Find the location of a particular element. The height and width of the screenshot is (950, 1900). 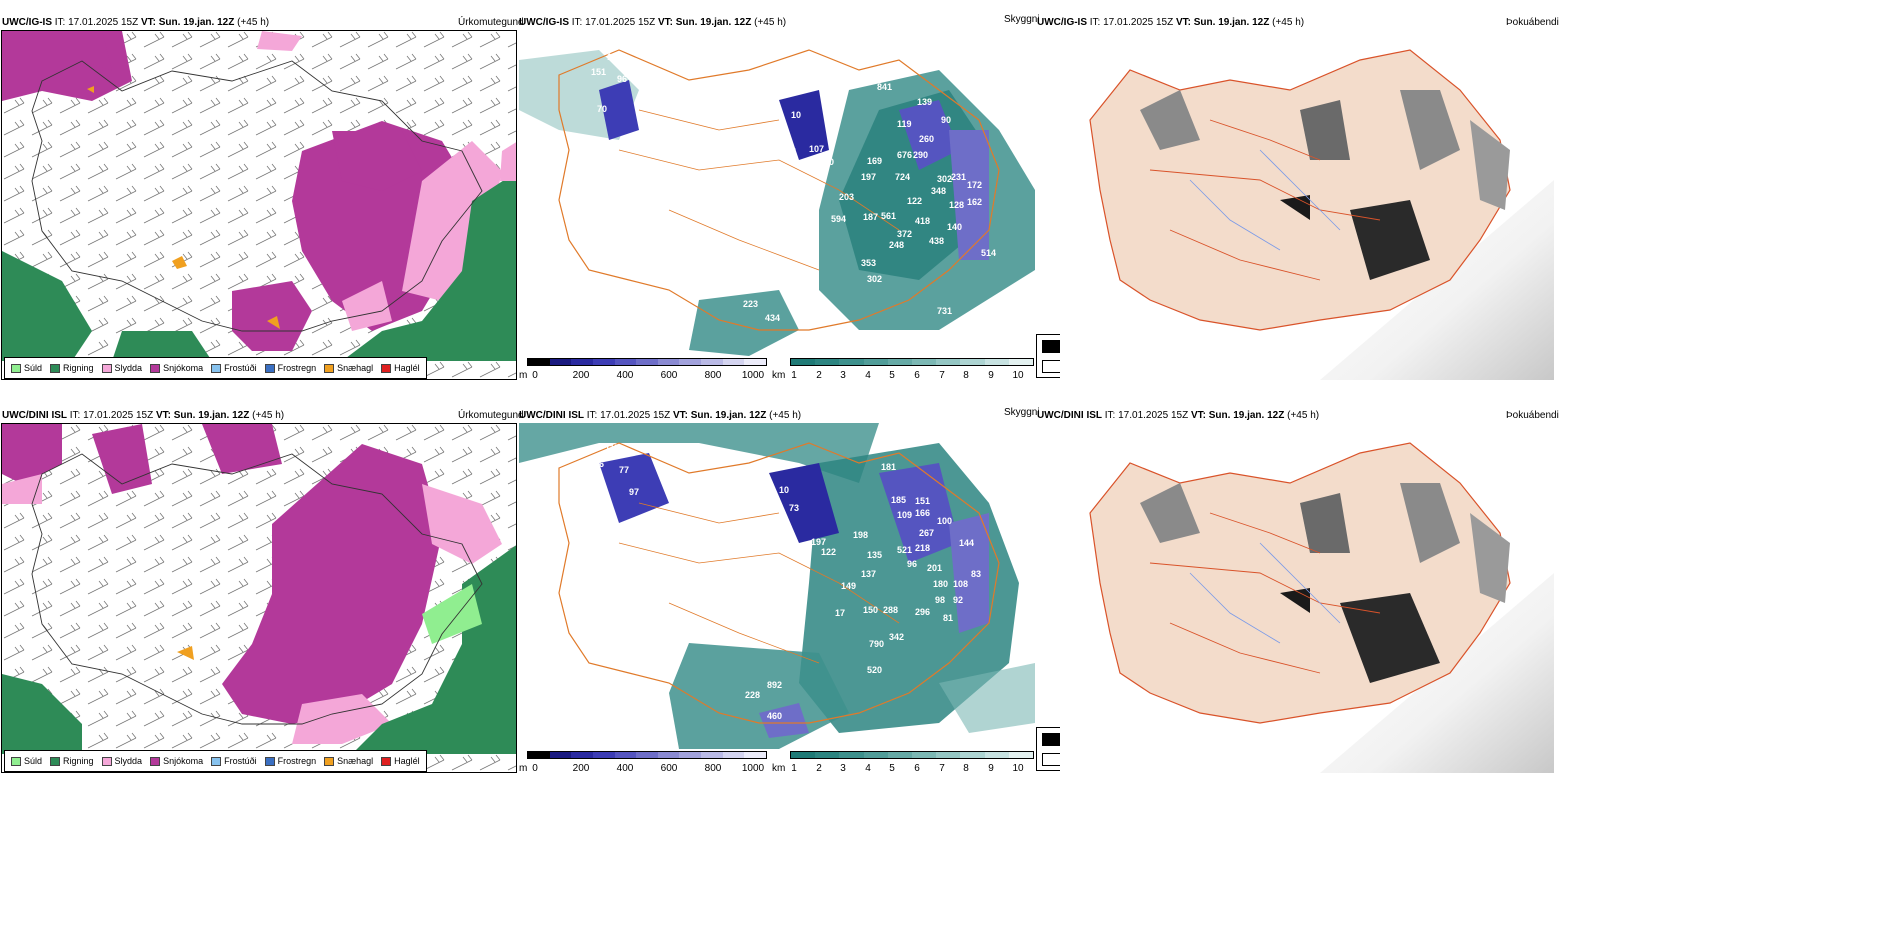

precip-map-graphic is located at coordinates (259, 598).